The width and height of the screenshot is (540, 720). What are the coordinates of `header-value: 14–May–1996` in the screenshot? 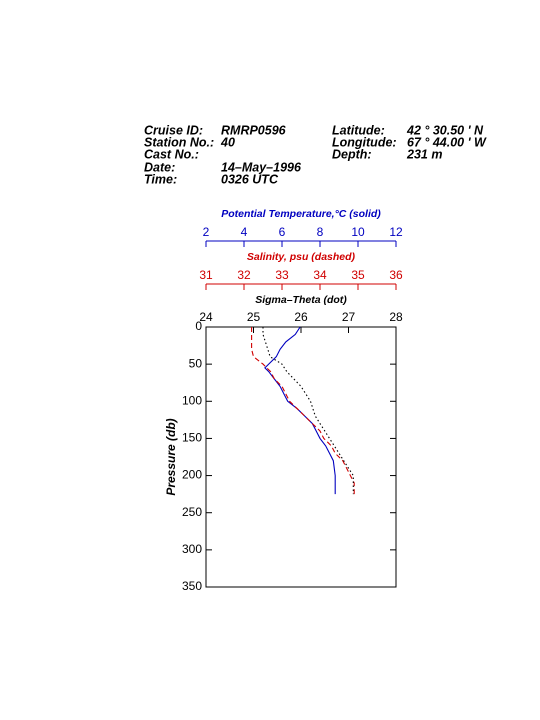 It's located at (261, 167).